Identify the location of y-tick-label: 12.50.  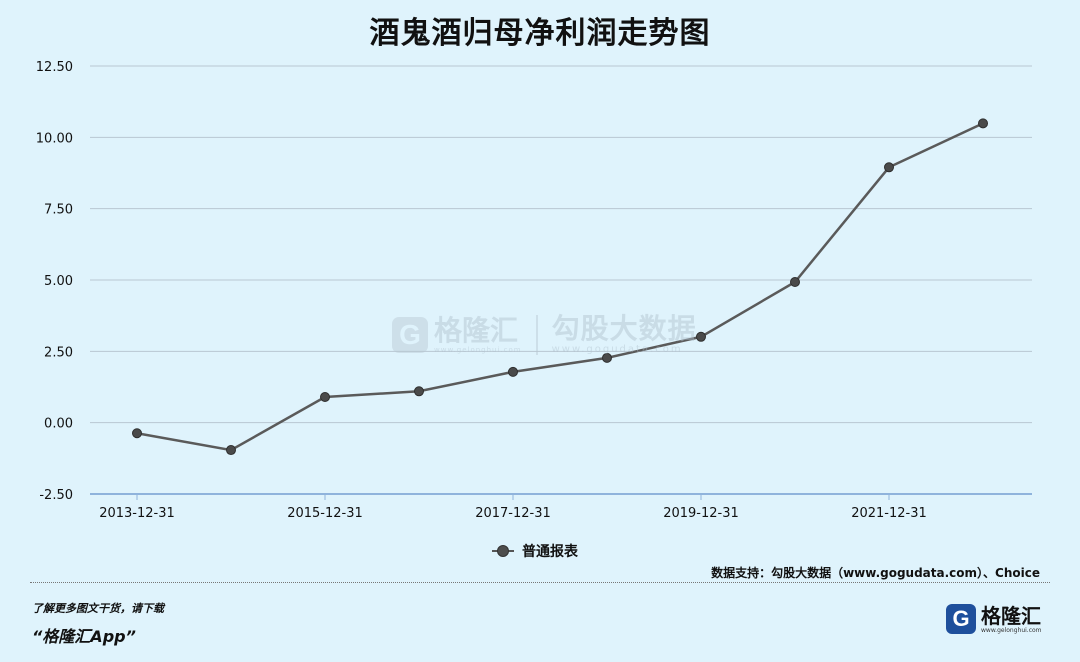
(54, 67).